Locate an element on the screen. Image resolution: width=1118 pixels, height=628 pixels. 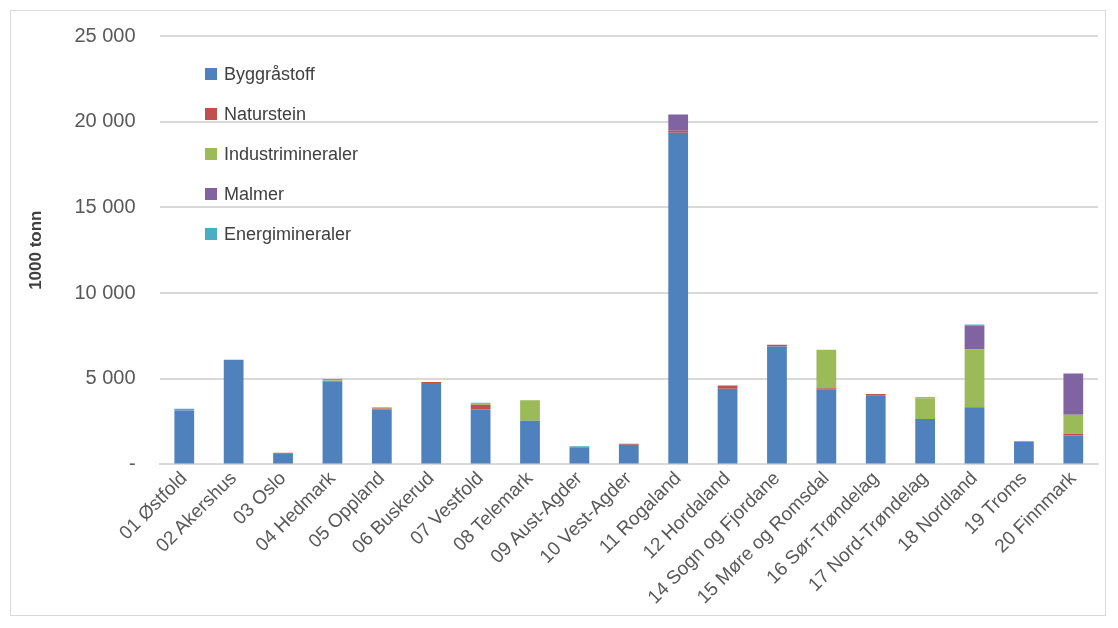
legend-label: Energimineraler is located at coordinates (288, 234).